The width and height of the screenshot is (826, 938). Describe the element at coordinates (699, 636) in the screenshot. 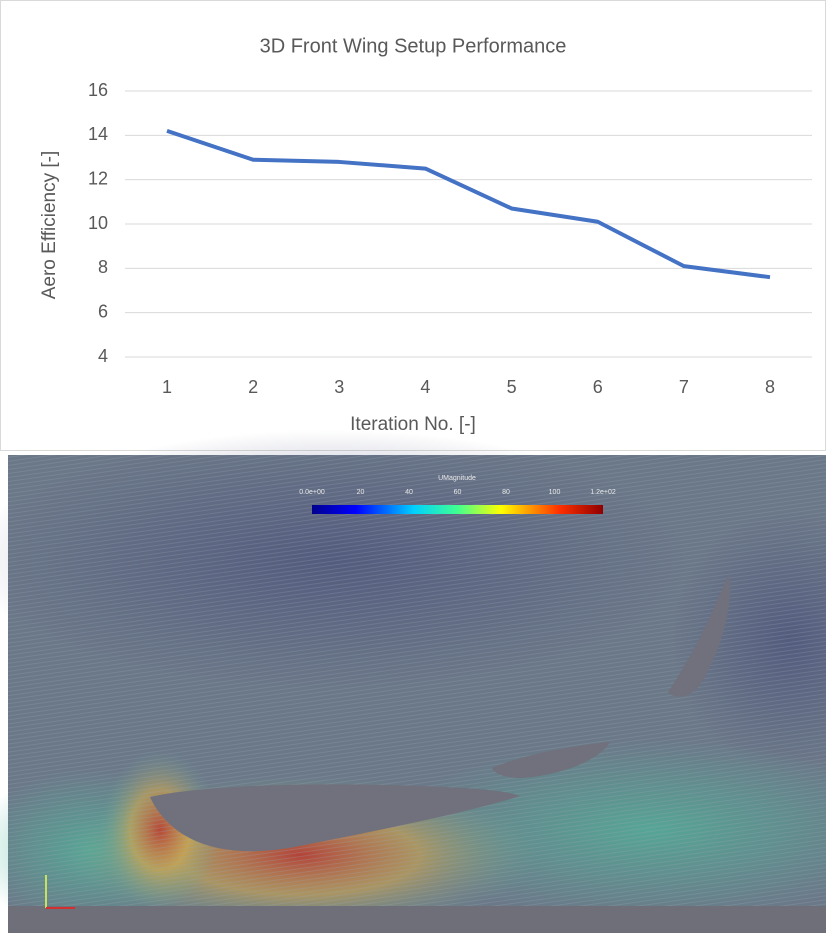

I see `upper-flap` at that location.